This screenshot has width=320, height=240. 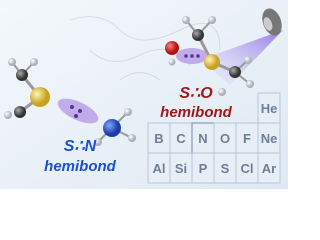 I want to click on element-symbol: S, so click(x=225, y=168).